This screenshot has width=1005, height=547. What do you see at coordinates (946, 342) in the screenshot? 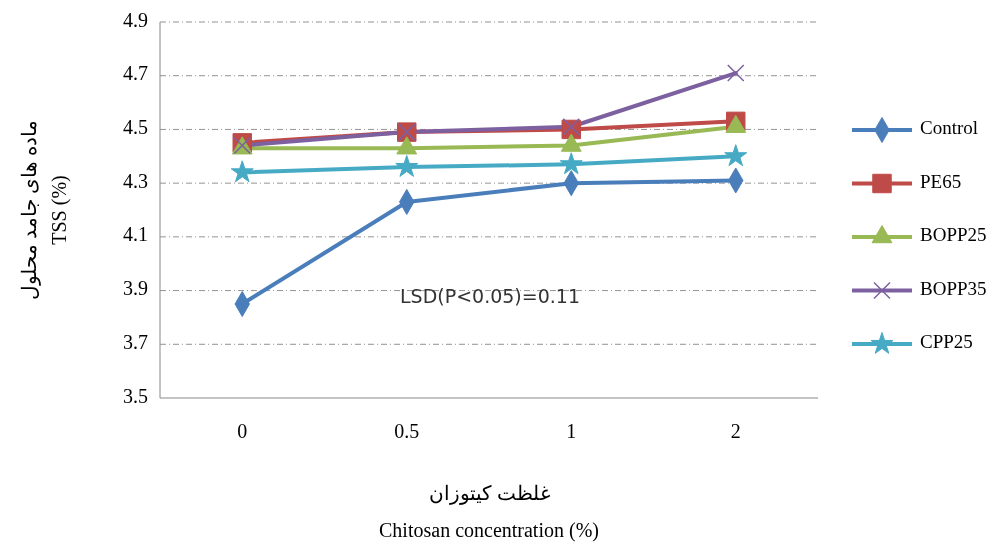
I see `legend-label: CPP25` at bounding box center [946, 342].